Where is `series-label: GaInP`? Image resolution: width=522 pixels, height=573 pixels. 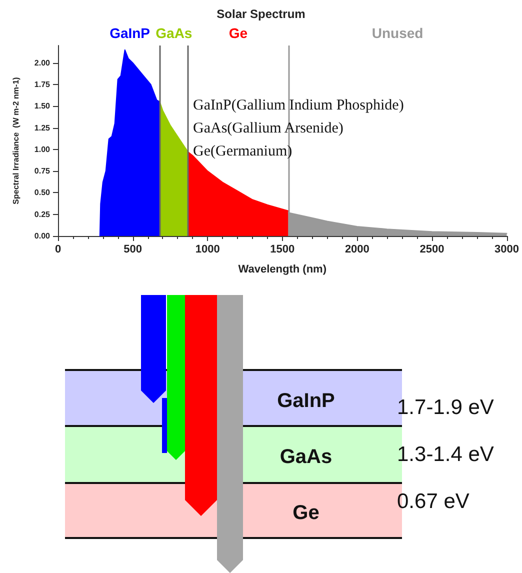
series-label: GaInP is located at coordinates (130, 33).